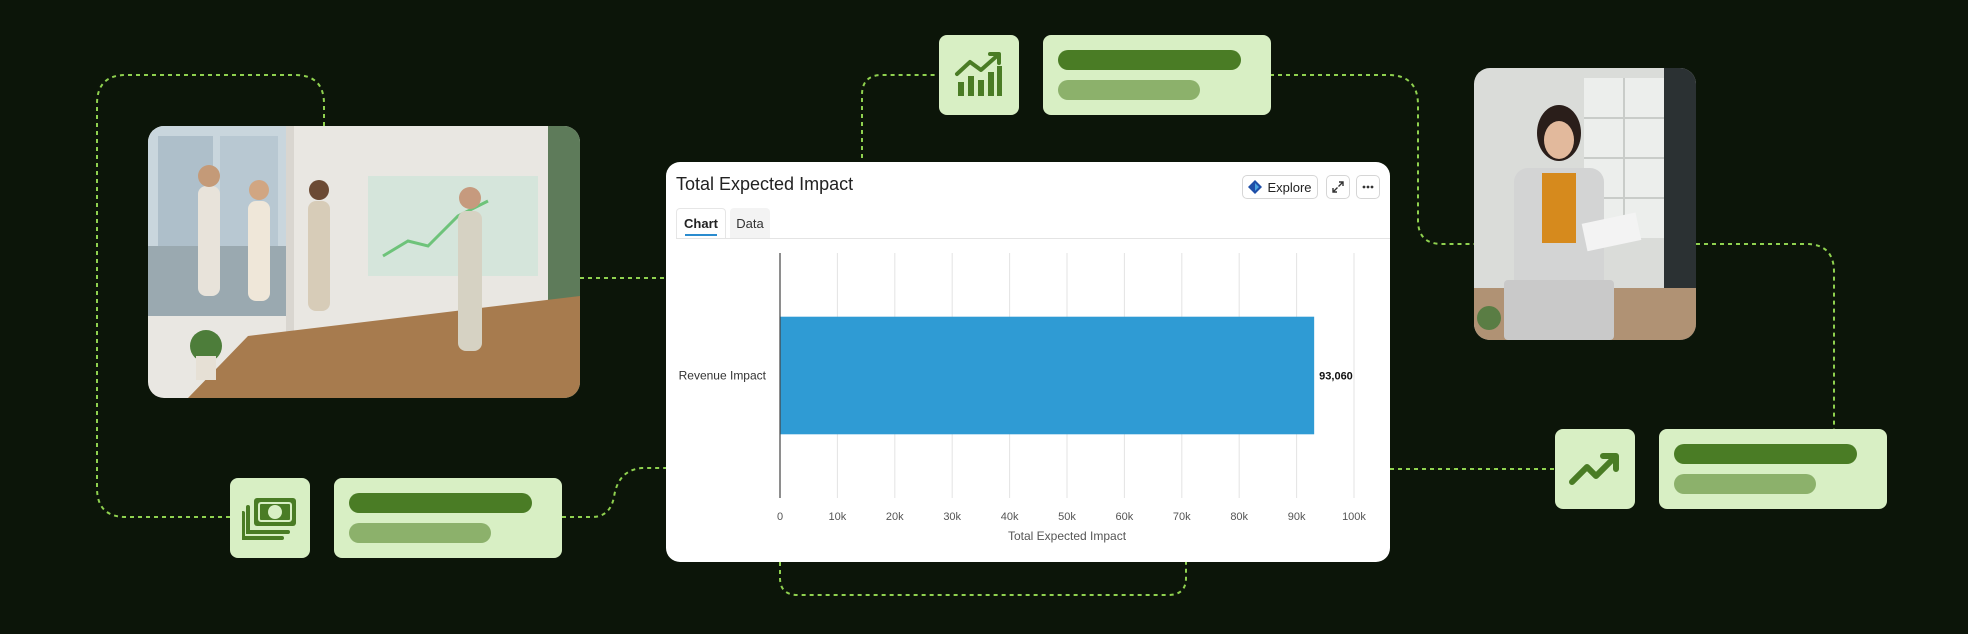 The height and width of the screenshot is (634, 1968). I want to click on placeholder-text-tile-top, so click(1157, 75).